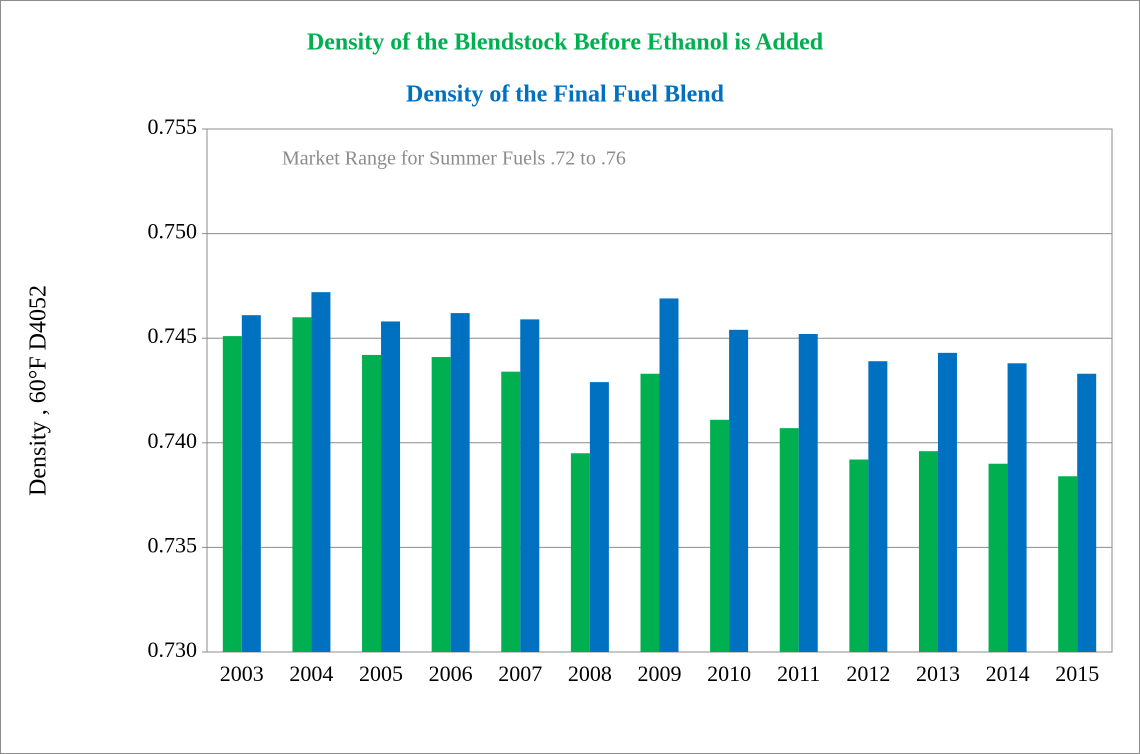 The width and height of the screenshot is (1140, 754). Describe the element at coordinates (798, 673) in the screenshot. I see `x-tick-label: 2011` at that location.